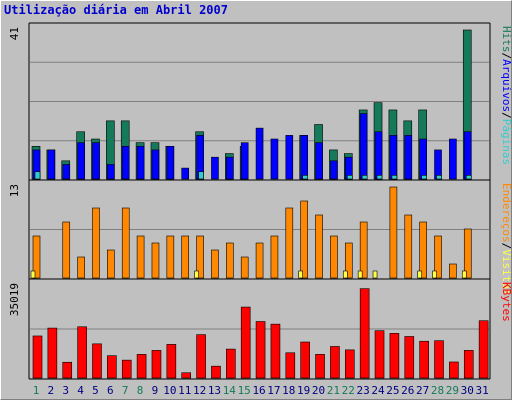 The width and height of the screenshot is (512, 400). What do you see at coordinates (14, 33) in the screenshot?
I see `y-max-label-hits: 41` at bounding box center [14, 33].